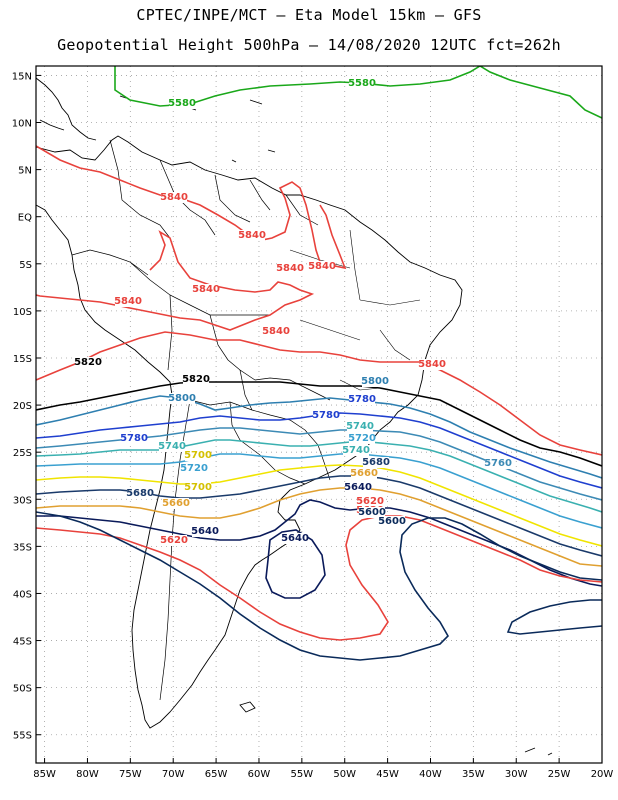  I want to click on central-america-coastline, so click(66, 109).